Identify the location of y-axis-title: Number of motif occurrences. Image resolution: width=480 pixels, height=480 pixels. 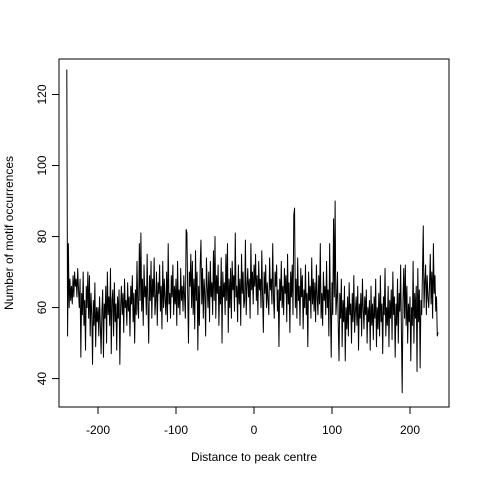
(9, 233).